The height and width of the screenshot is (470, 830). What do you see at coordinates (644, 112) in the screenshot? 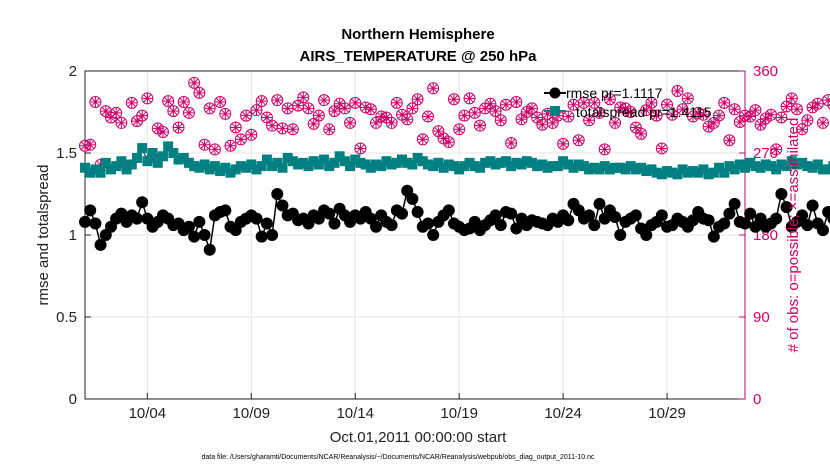
I see `legend-totalspread-label: totalspread pr=1.4115` at bounding box center [644, 112].